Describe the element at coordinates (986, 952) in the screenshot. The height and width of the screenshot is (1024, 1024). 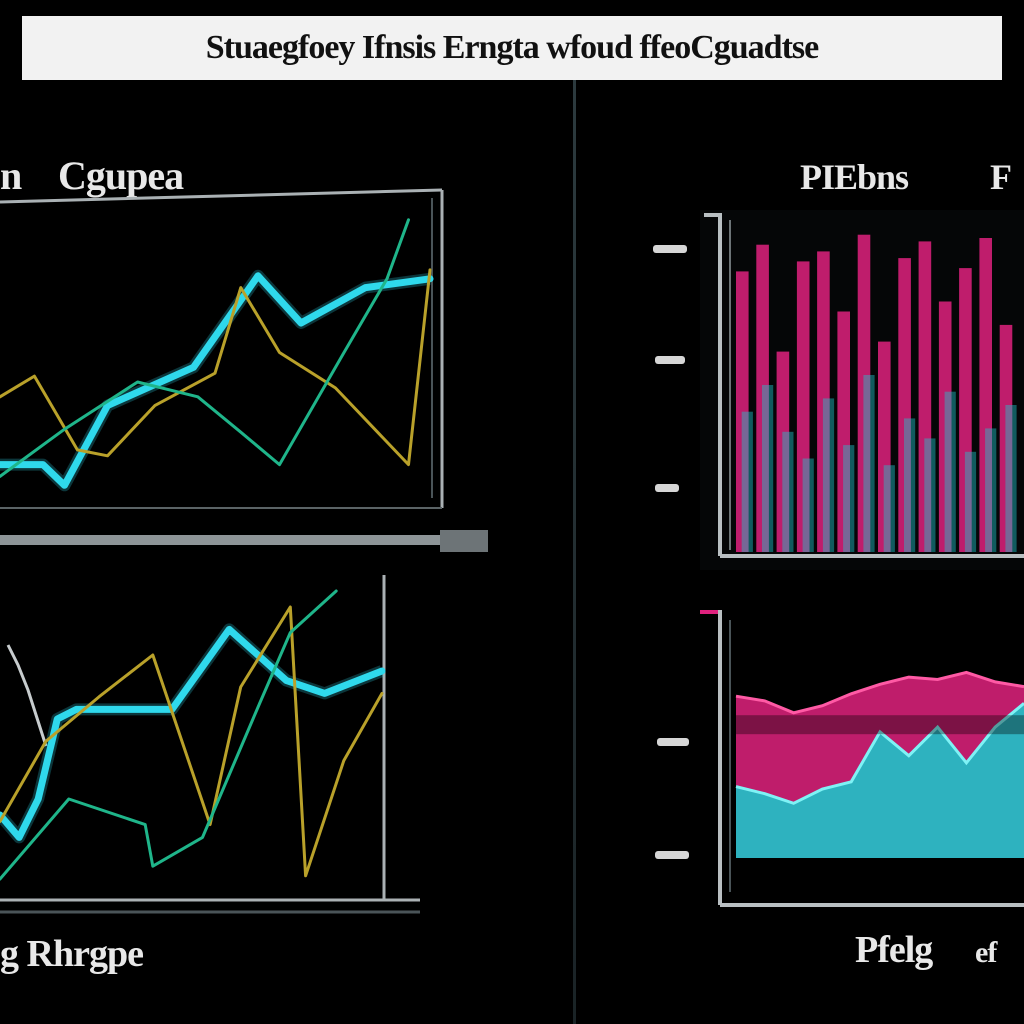
I see `bottom-right-label-b: ef` at that location.